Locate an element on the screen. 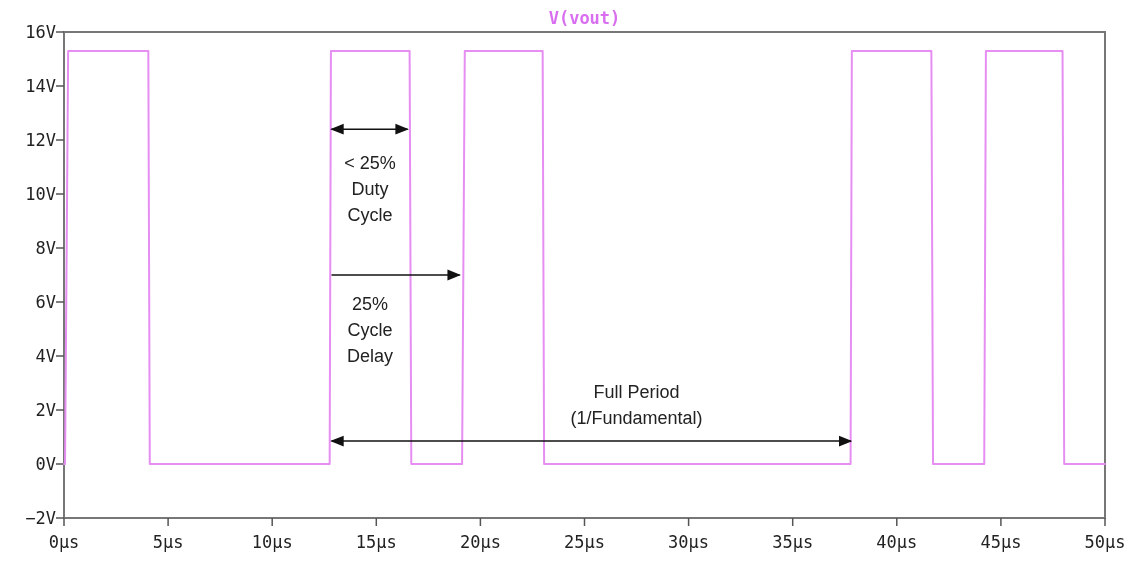 The width and height of the screenshot is (1142, 567). x-tick-label: 25µs is located at coordinates (584, 542).